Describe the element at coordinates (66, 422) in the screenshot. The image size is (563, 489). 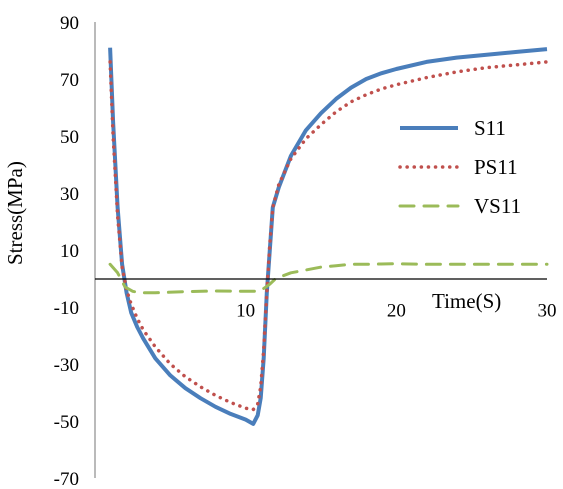
I see `y-tick-label: -50` at that location.